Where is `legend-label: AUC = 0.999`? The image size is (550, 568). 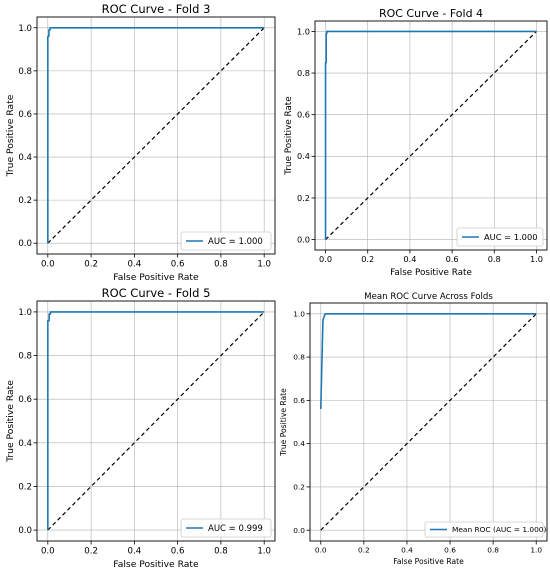 legend-label: AUC = 0.999 is located at coordinates (235, 529).